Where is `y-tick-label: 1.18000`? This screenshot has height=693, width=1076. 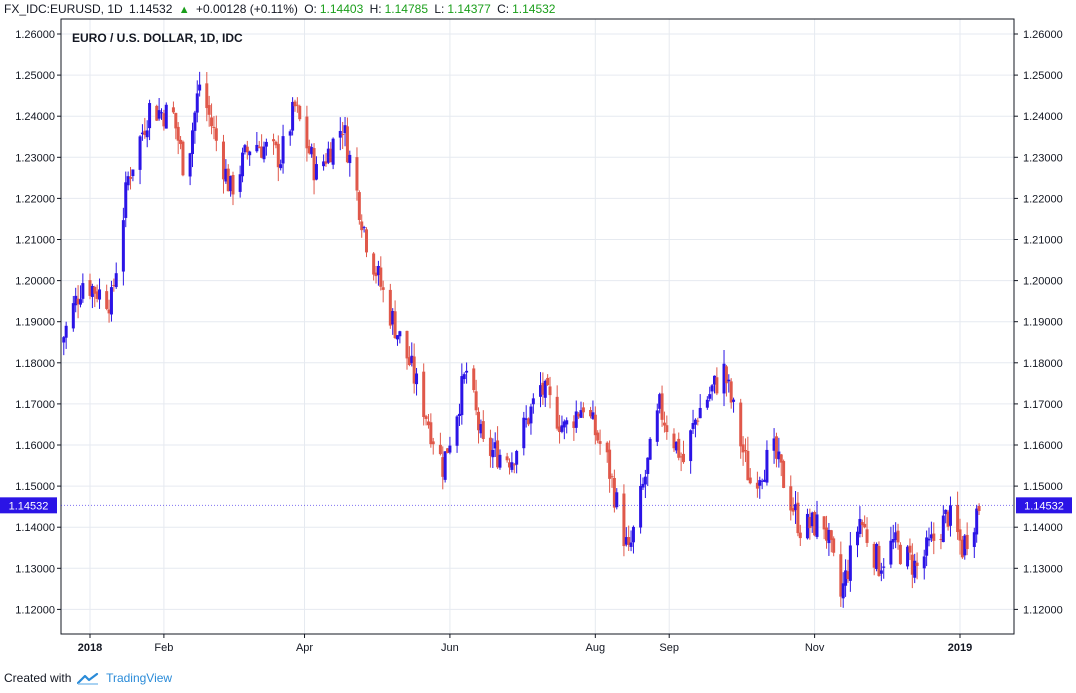 y-tick-label: 1.18000 is located at coordinates (1043, 364).